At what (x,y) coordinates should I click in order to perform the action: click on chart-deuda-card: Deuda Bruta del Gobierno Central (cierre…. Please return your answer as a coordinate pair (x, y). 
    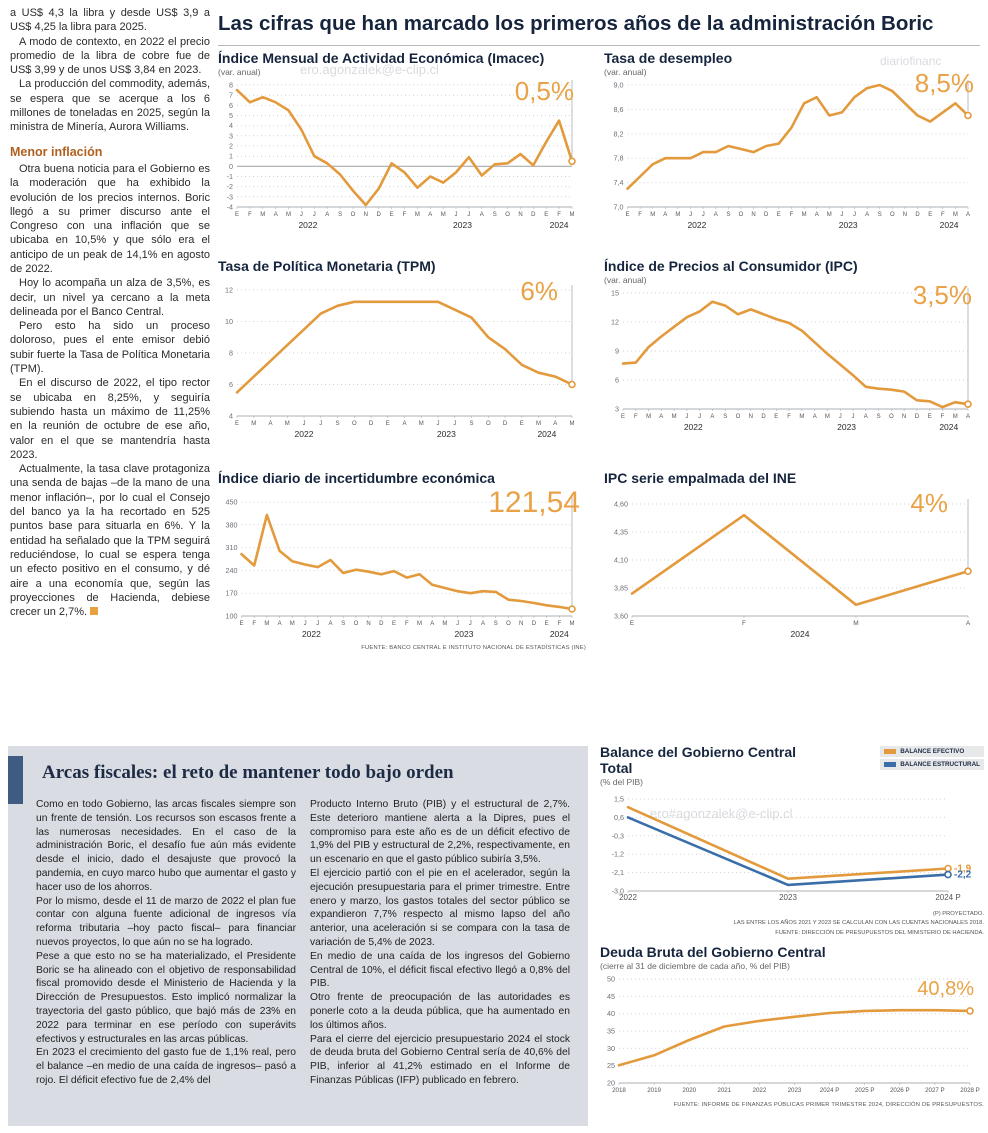
    Looking at the image, I should click on (792, 1026).